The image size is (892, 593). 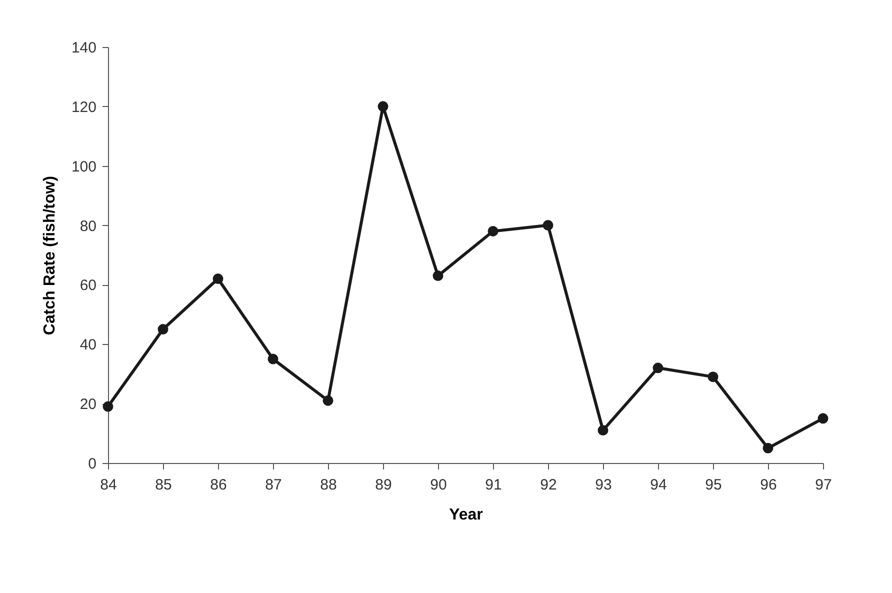 I want to click on x-tick-label: 93, so click(x=603, y=485).